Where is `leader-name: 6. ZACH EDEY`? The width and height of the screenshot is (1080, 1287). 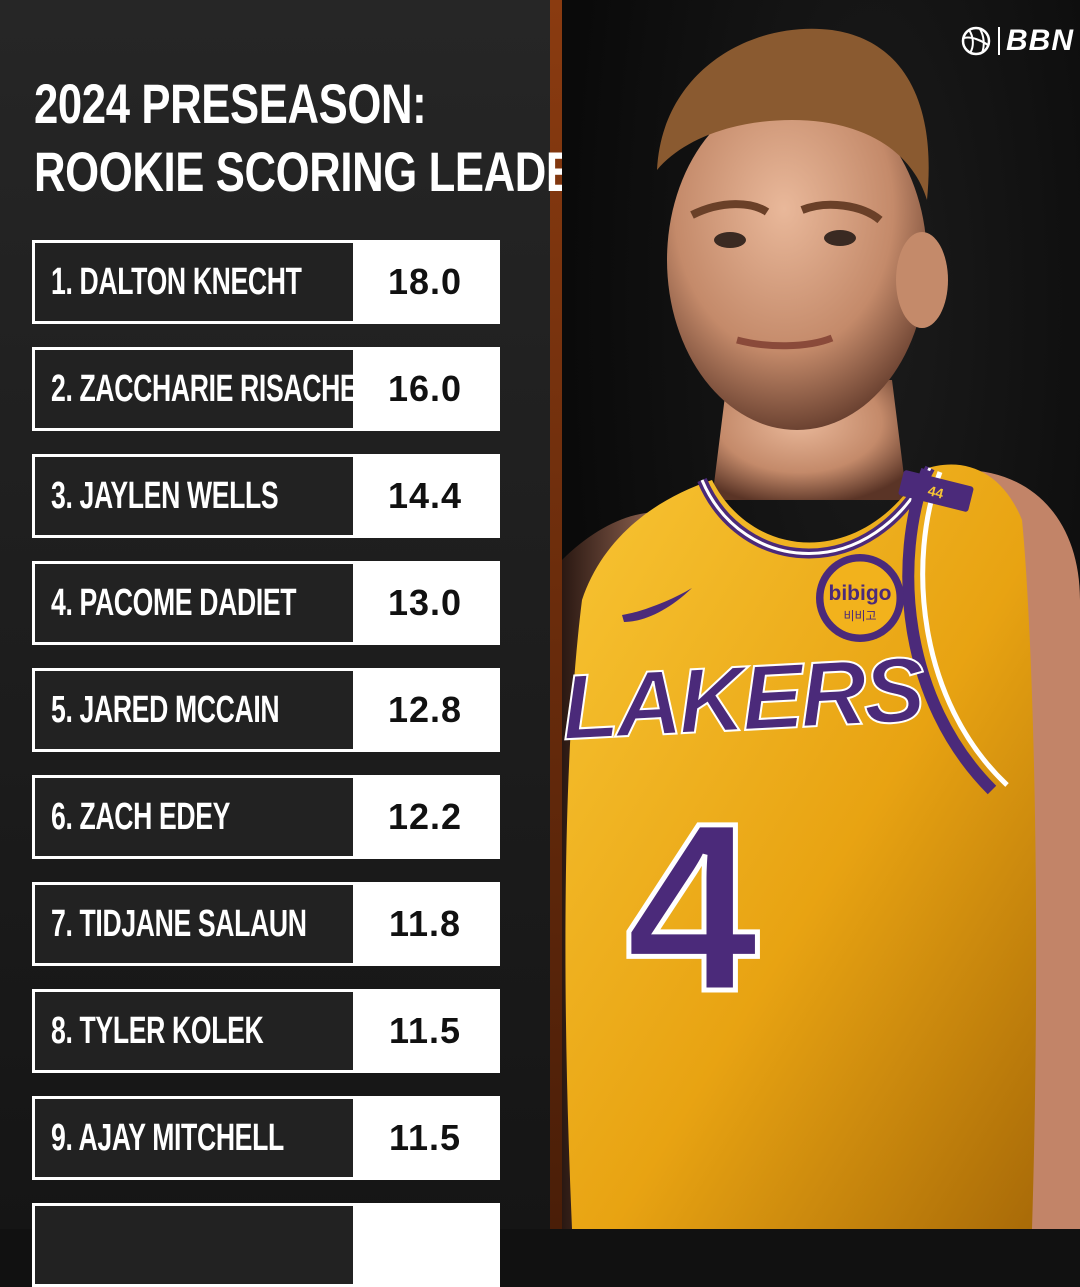 leader-name: 6. ZACH EDEY is located at coordinates (141, 816).